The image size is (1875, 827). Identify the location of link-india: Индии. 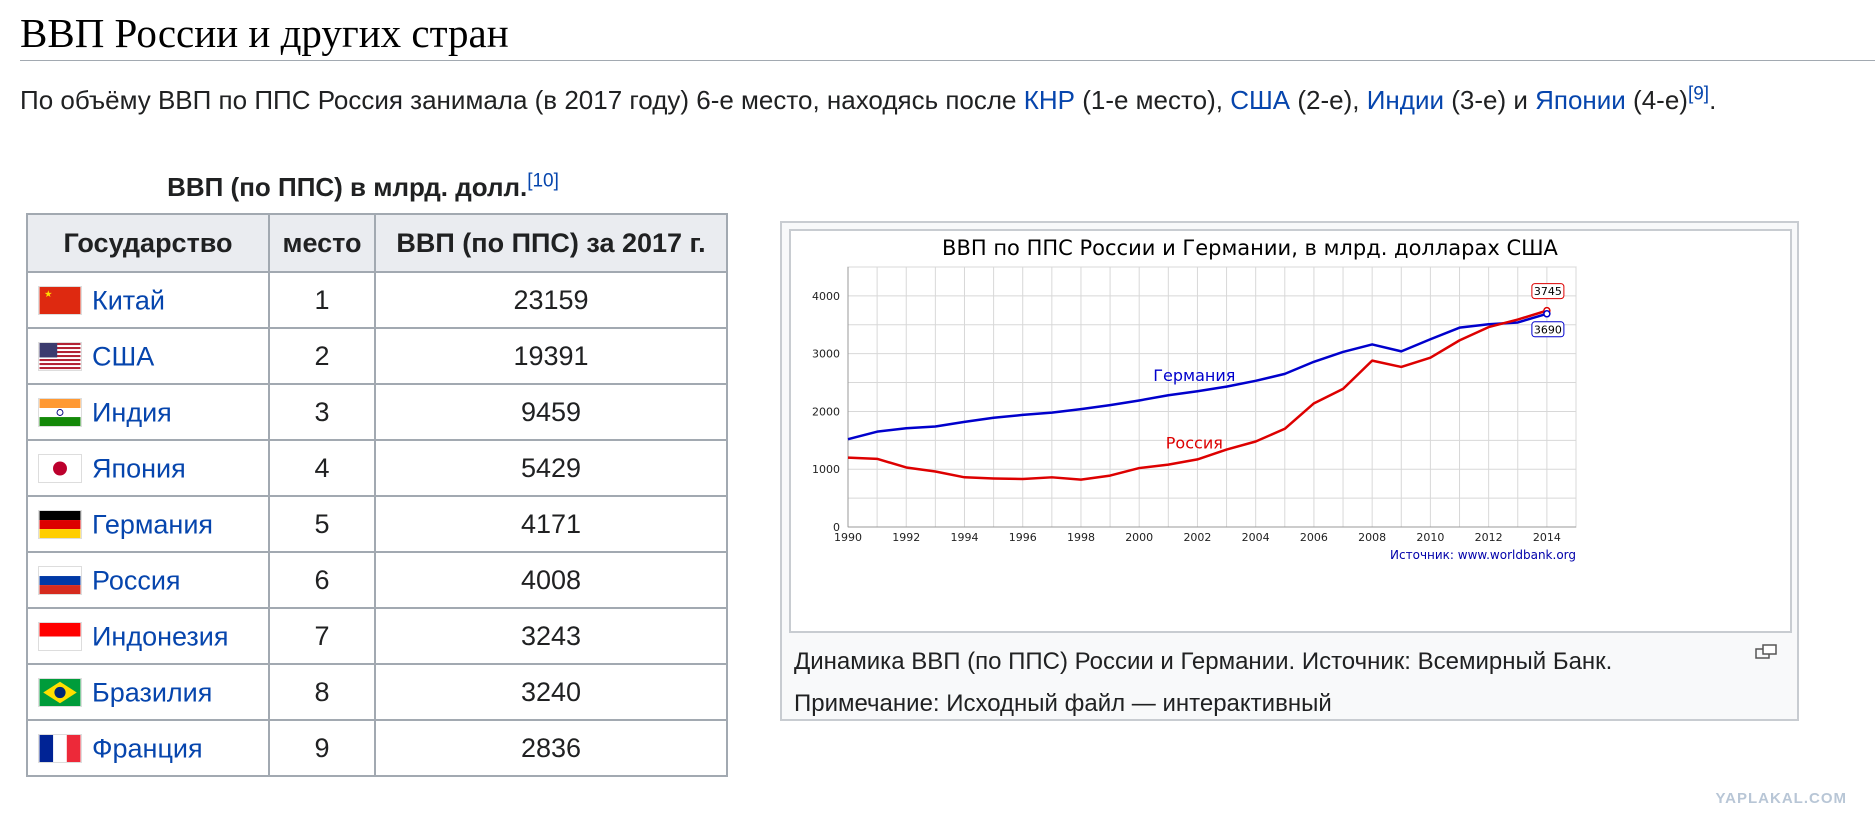
(1405, 100).